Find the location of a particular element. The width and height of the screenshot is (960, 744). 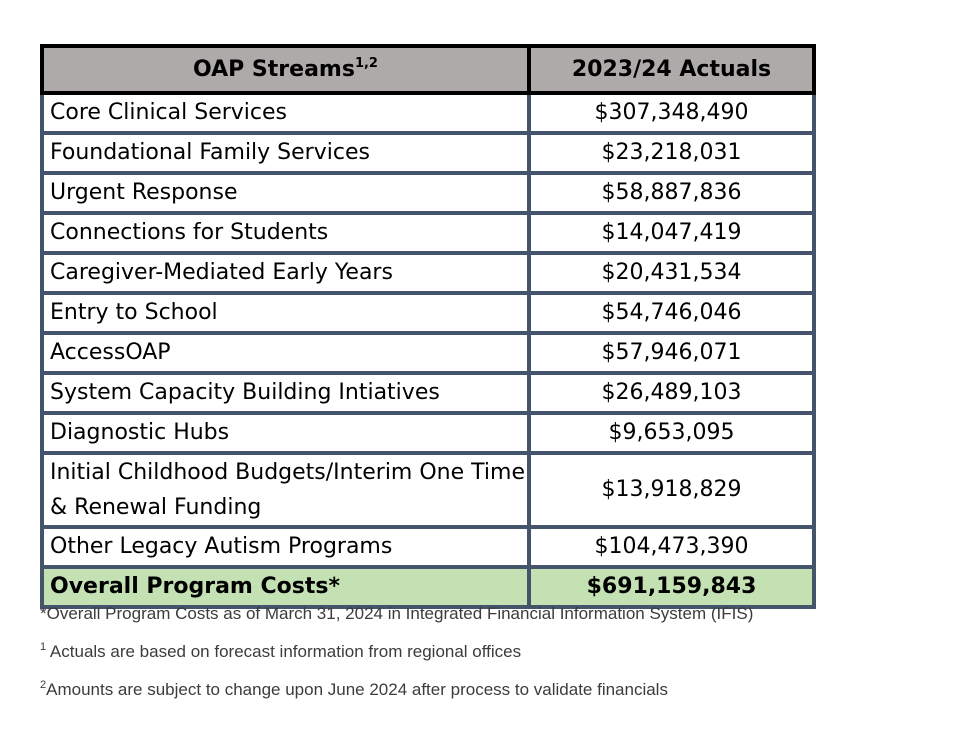

table-header-row: OAP Streams1,2 2023/24 Actuals is located at coordinates (428, 69).